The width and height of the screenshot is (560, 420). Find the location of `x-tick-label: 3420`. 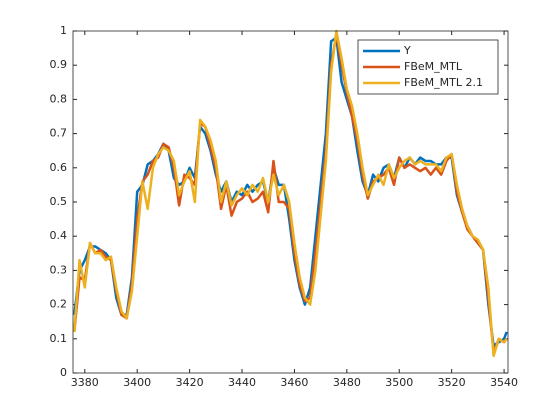

x-tick-label: 3420 is located at coordinates (190, 382).